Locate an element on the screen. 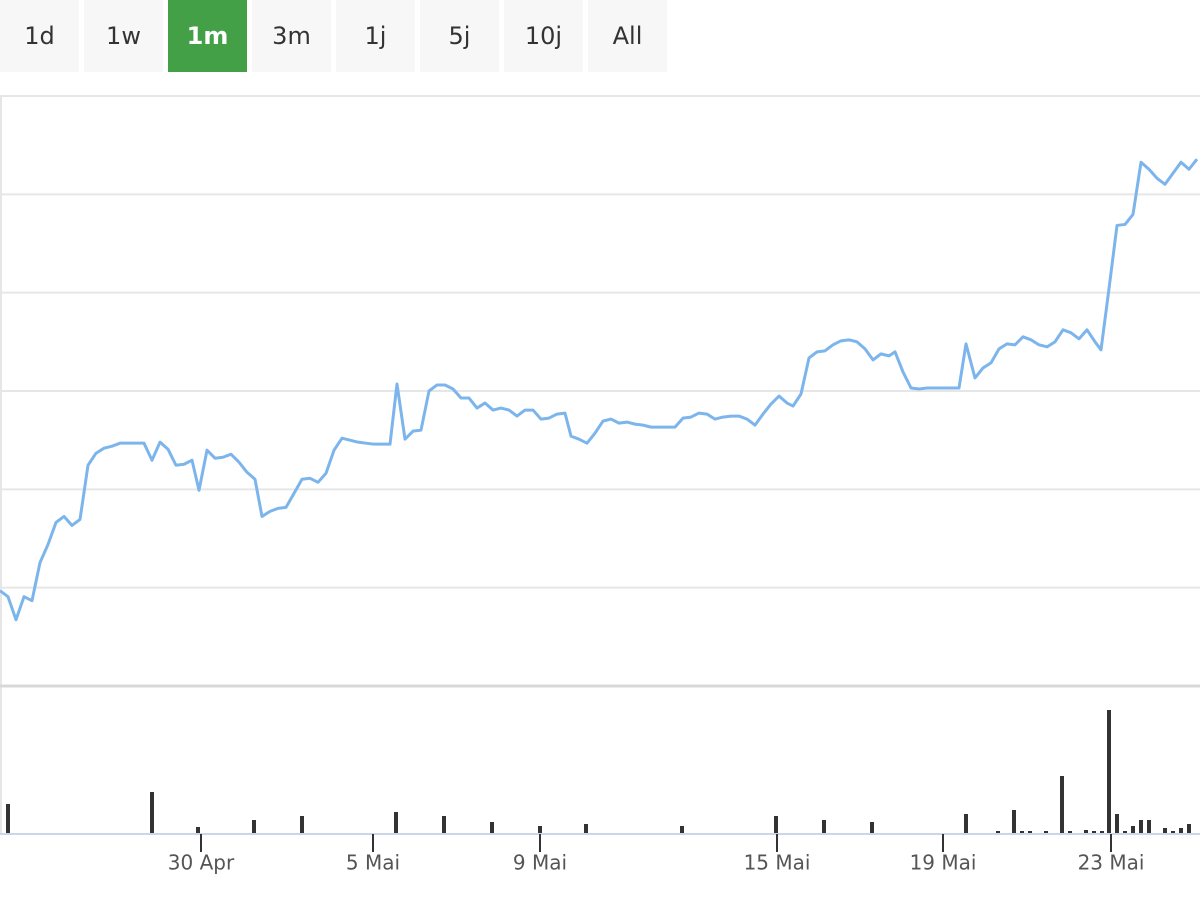  range-button: 1m is located at coordinates (207, 36).